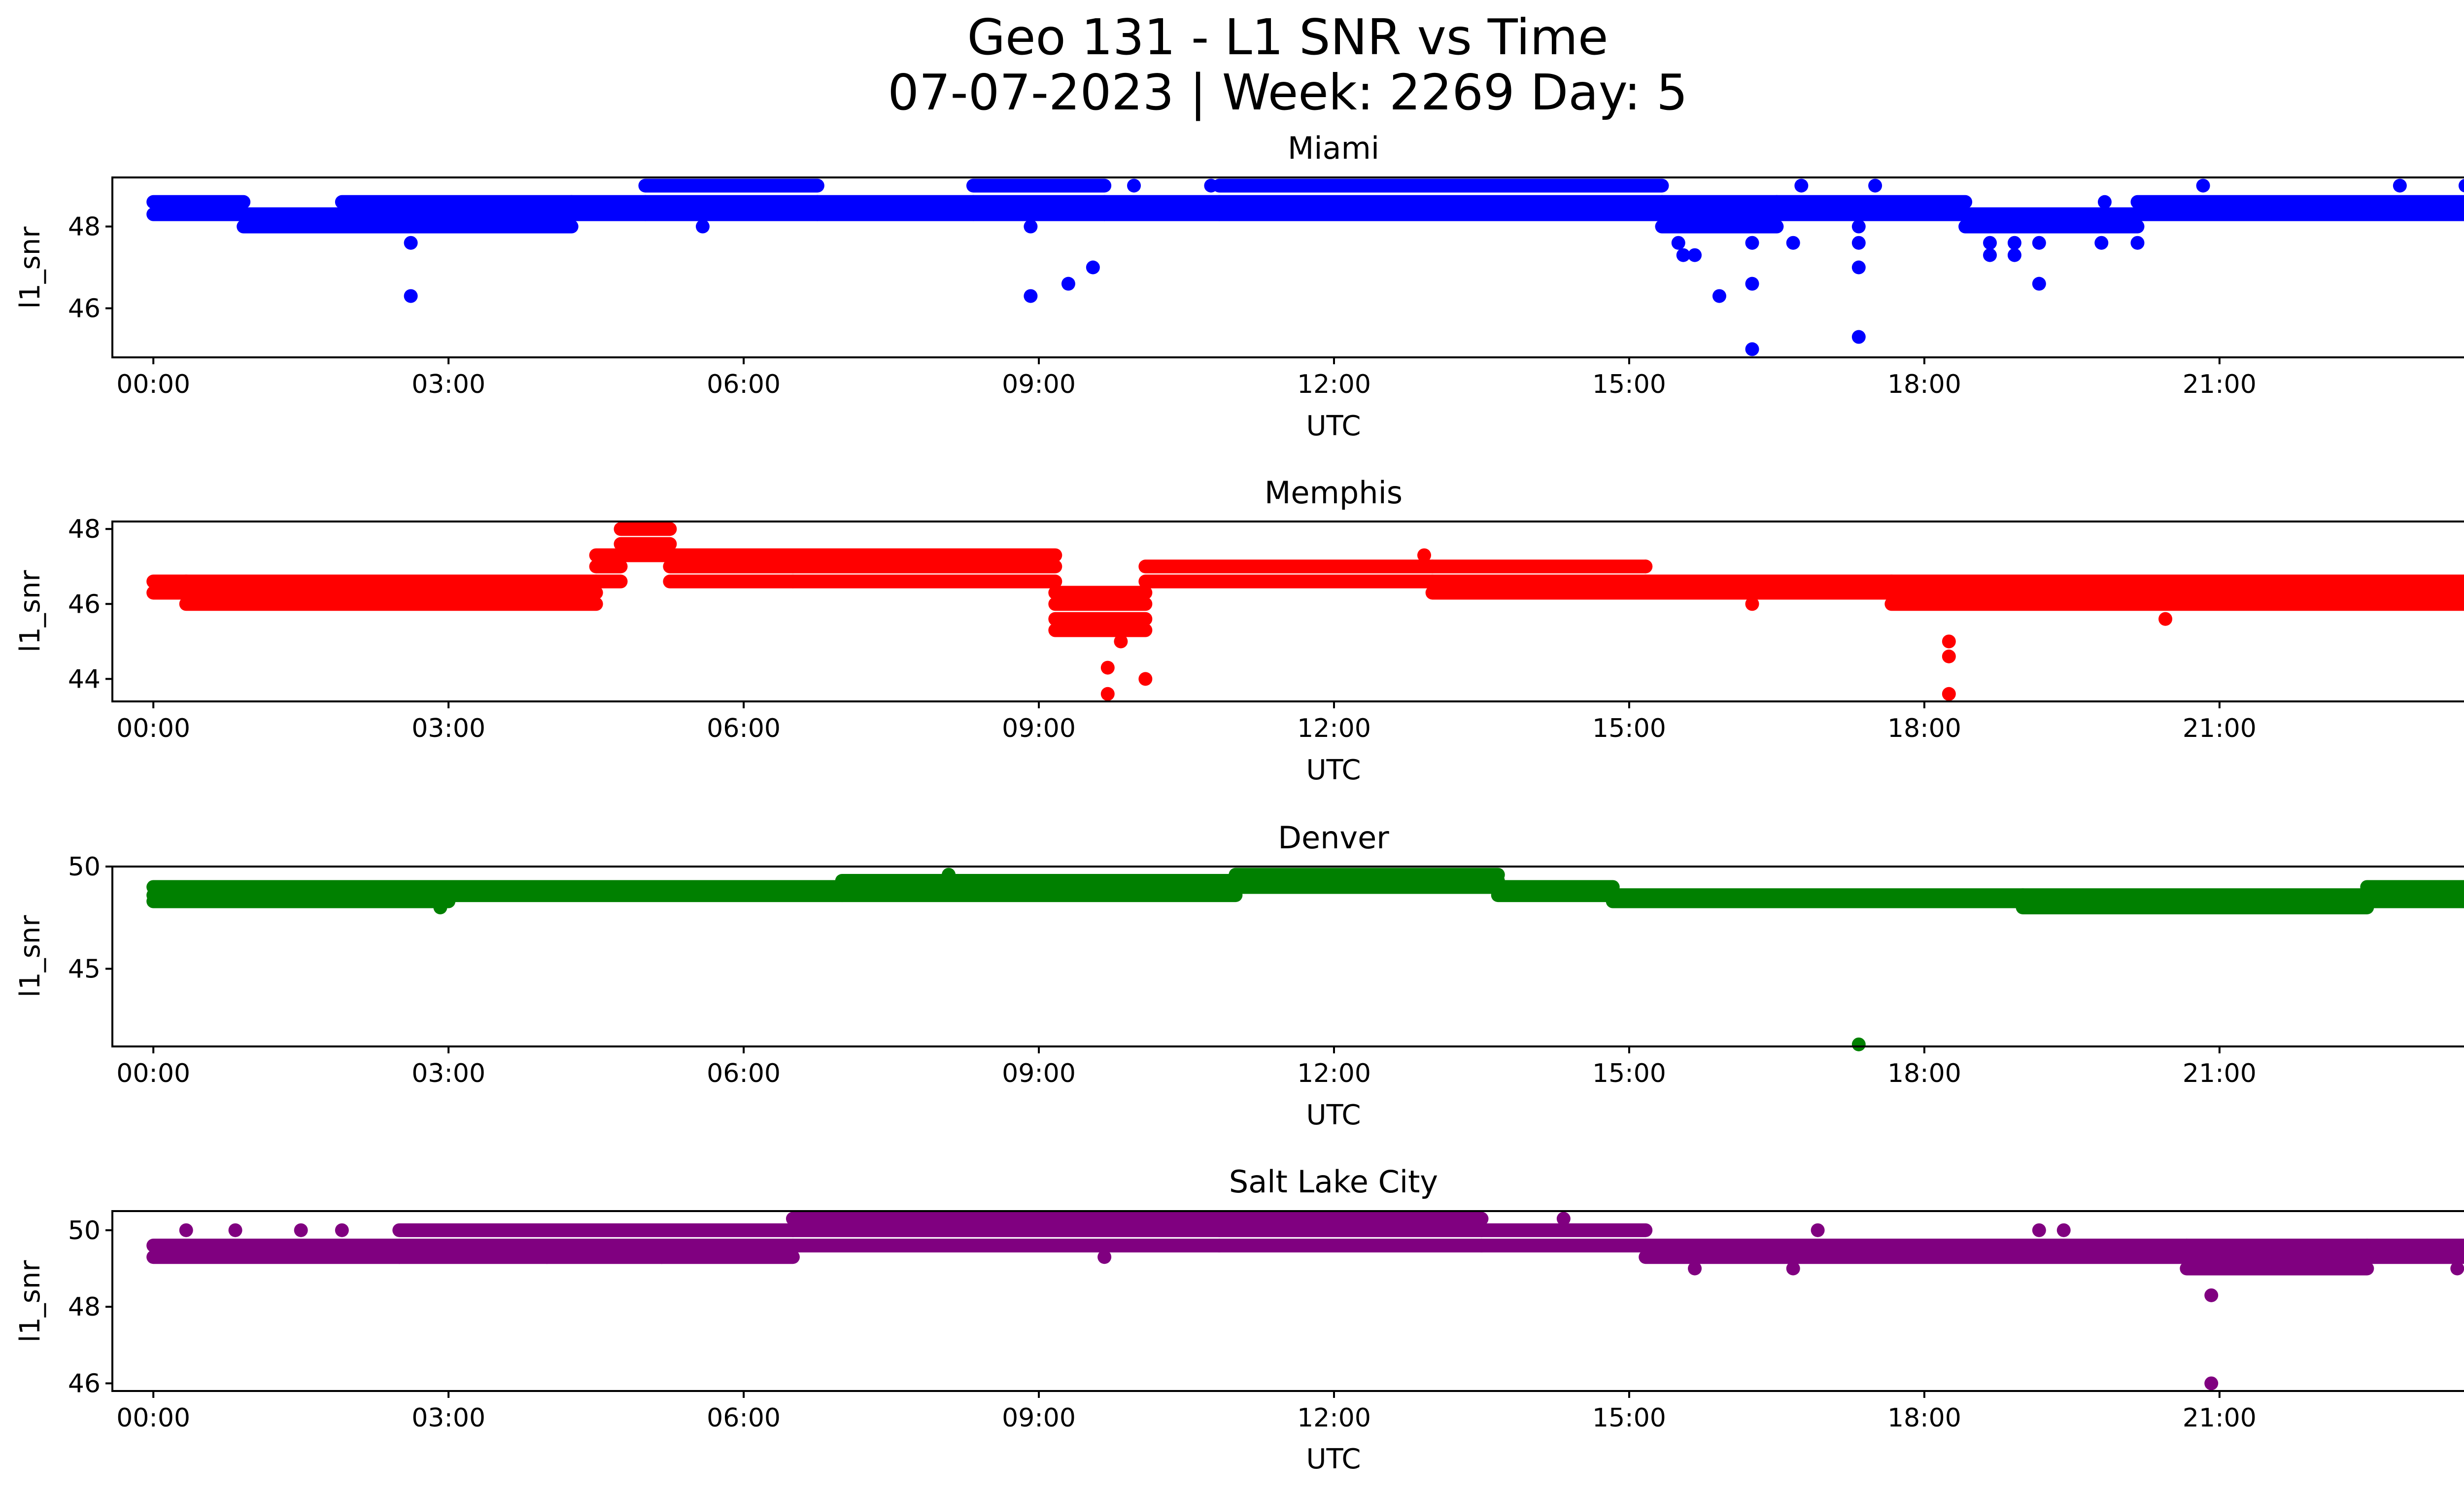 The width and height of the screenshot is (2464, 1495). What do you see at coordinates (84, 1383) in the screenshot?
I see `y-tick-label: 46` at bounding box center [84, 1383].